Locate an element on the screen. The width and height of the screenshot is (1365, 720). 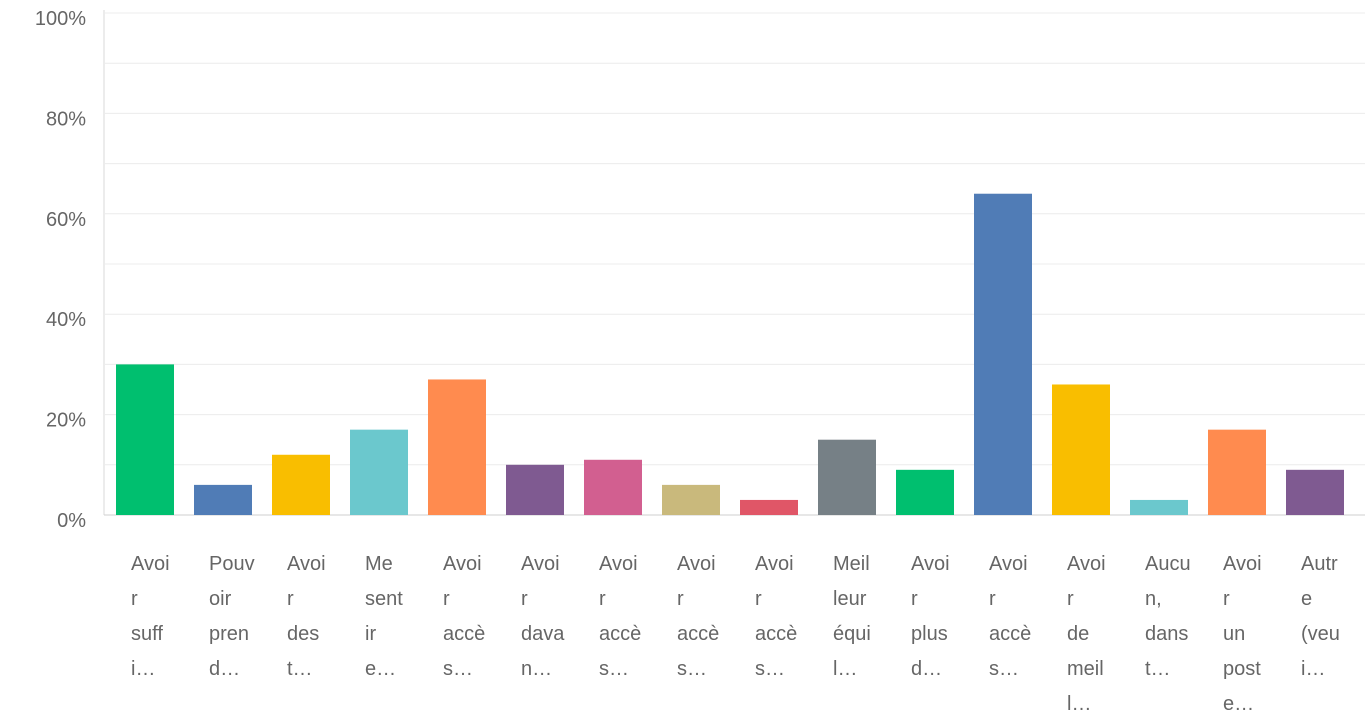
label-line: dans is located at coordinates (1169, 634).